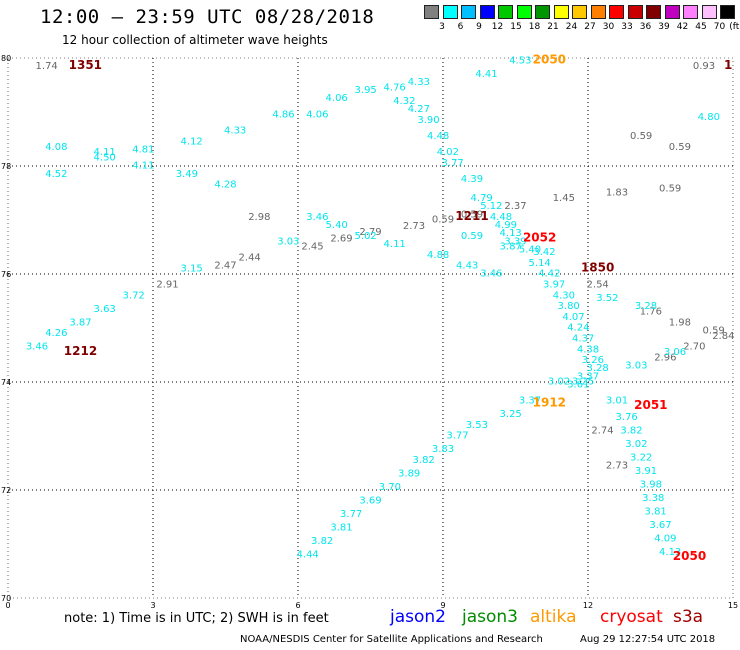 This screenshot has width=740, height=650. Describe the element at coordinates (627, 417) in the screenshot. I see `data-point-label: 3.76` at that location.